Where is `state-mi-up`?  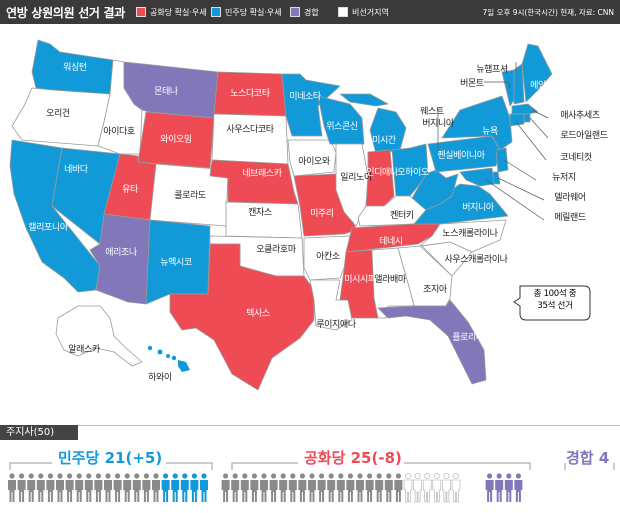
state-mi-up is located at coordinates (364, 100).